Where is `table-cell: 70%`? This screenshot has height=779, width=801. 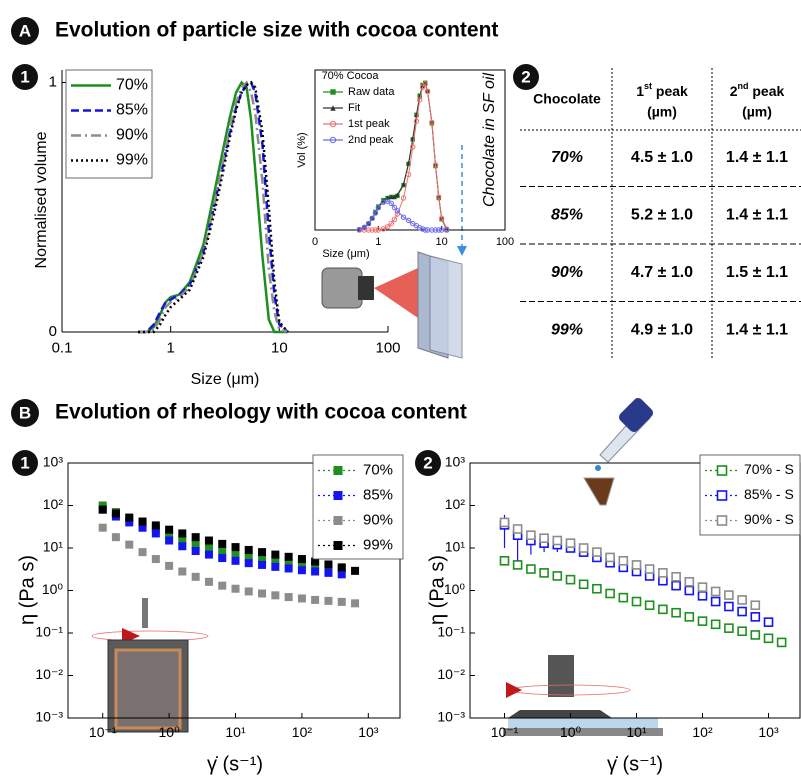
table-cell: 70% is located at coordinates (567, 157).